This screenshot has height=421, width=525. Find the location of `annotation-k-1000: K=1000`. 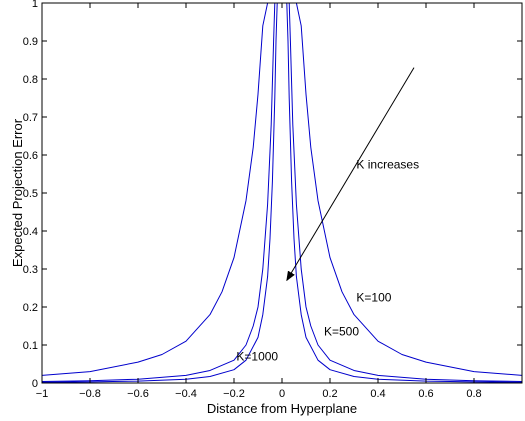

annotation-k-1000: K=1000 is located at coordinates (257, 356).